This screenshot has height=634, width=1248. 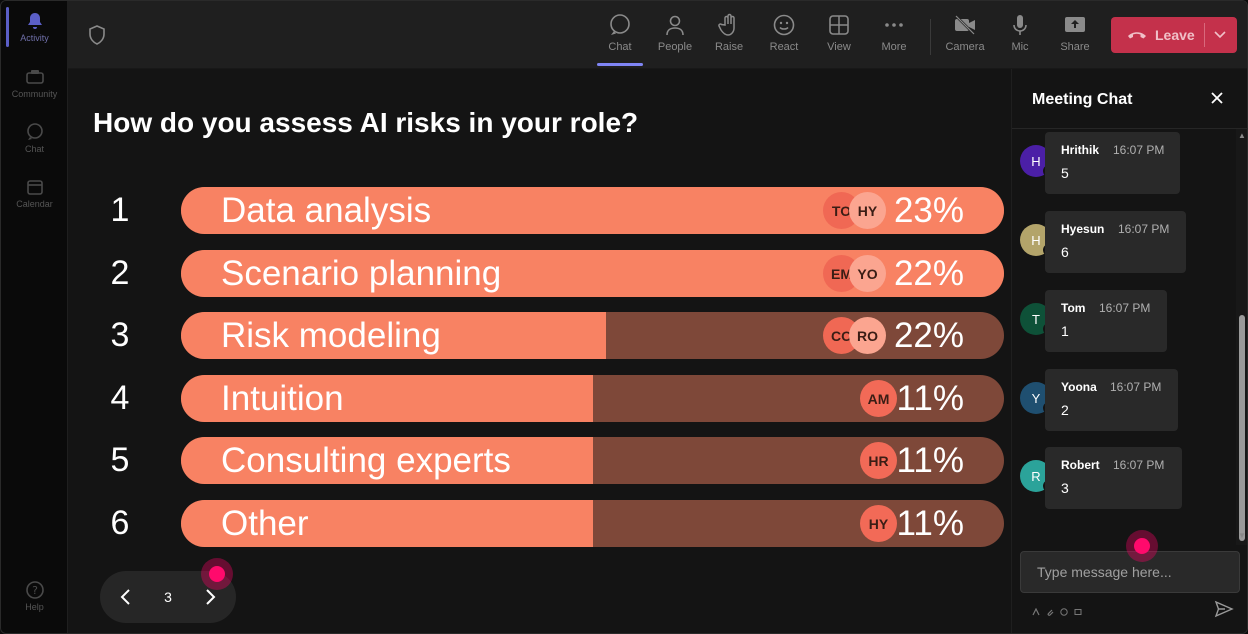 What do you see at coordinates (592, 273) in the screenshot?
I see `option-bar: Scenario planning EM YO 22%` at bounding box center [592, 273].